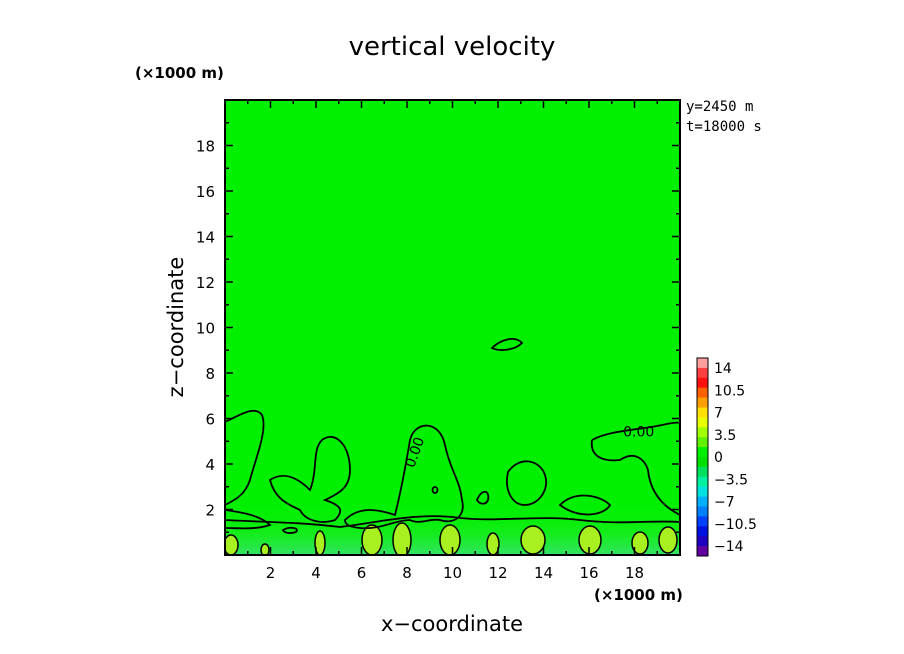  What do you see at coordinates (271, 573) in the screenshot?
I see `x-tick-label: 2` at bounding box center [271, 573].